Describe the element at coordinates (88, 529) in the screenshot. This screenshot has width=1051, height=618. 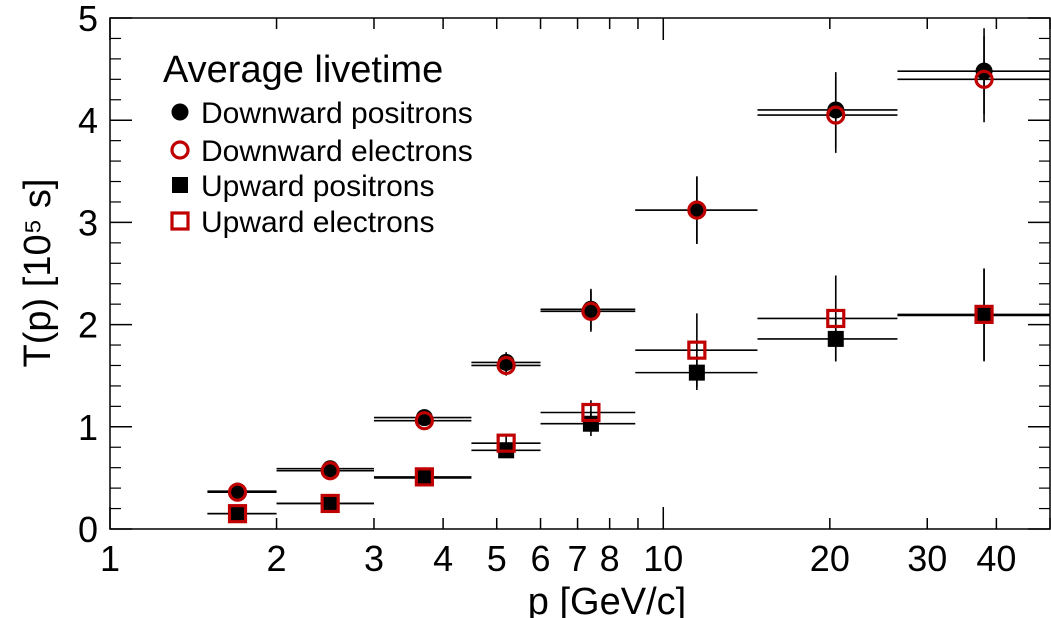
I see `y-tick-label: 0` at that location.